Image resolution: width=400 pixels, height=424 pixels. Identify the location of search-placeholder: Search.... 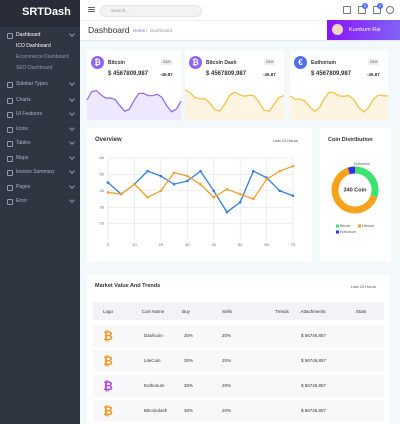
(120, 10).